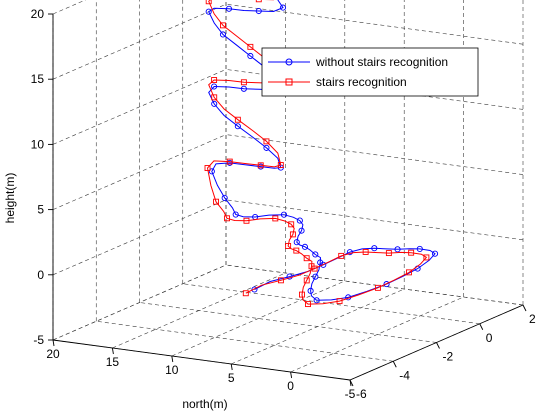  What do you see at coordinates (448, 357) in the screenshot?
I see `x-tick-label: -2` at bounding box center [448, 357].